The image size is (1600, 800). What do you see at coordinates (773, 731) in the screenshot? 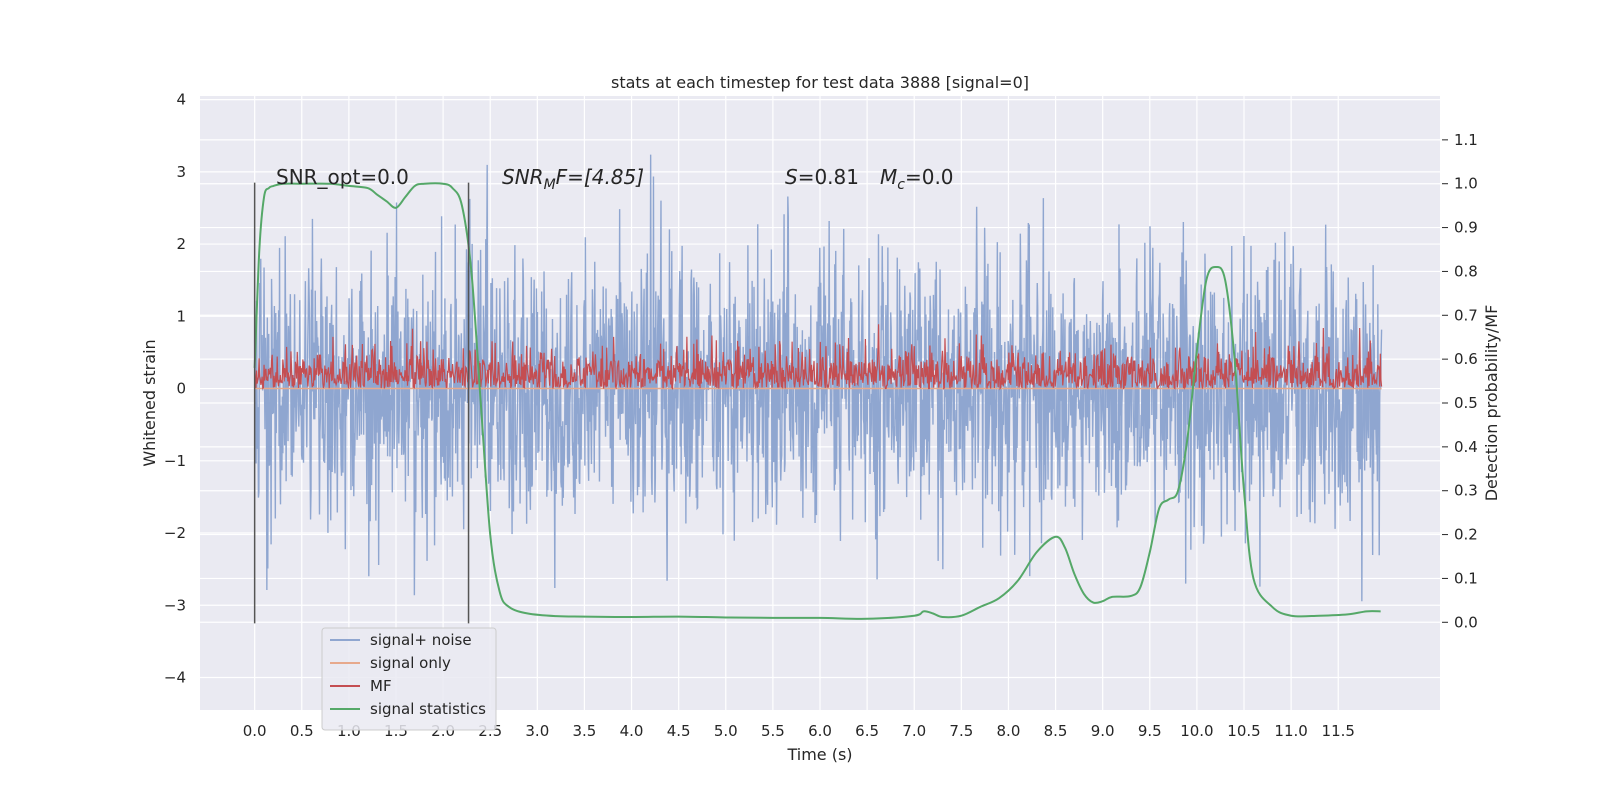
I see `x-tick-label: 5.5` at bounding box center [773, 731].